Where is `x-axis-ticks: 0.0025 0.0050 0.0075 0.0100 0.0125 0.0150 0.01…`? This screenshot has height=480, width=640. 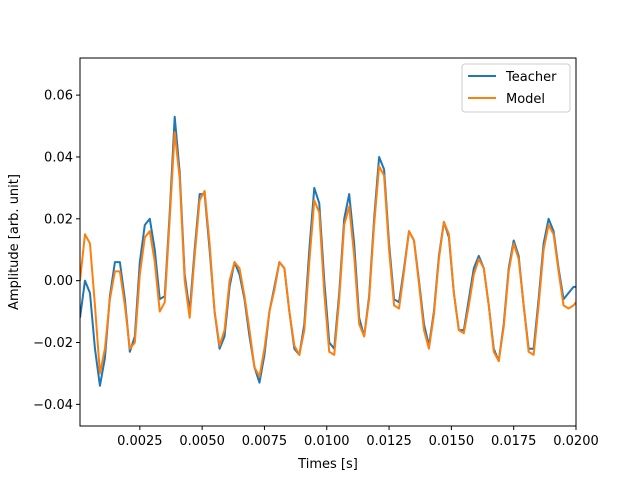
x-axis-ticks: 0.0025 0.0050 0.0075 0.0100 0.0125 0.0150 0.01… is located at coordinates (358, 437).